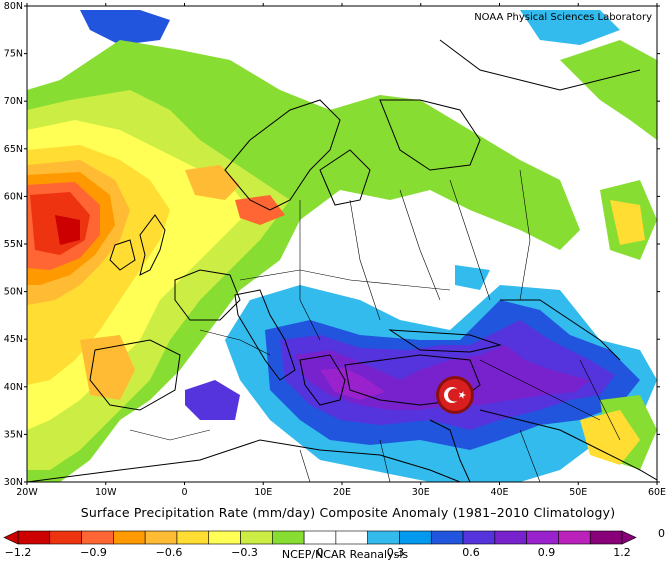 This screenshot has width=670, height=565. Describe the element at coordinates (629, 537) in the screenshot. I see `colorbar-end-high` at that location.